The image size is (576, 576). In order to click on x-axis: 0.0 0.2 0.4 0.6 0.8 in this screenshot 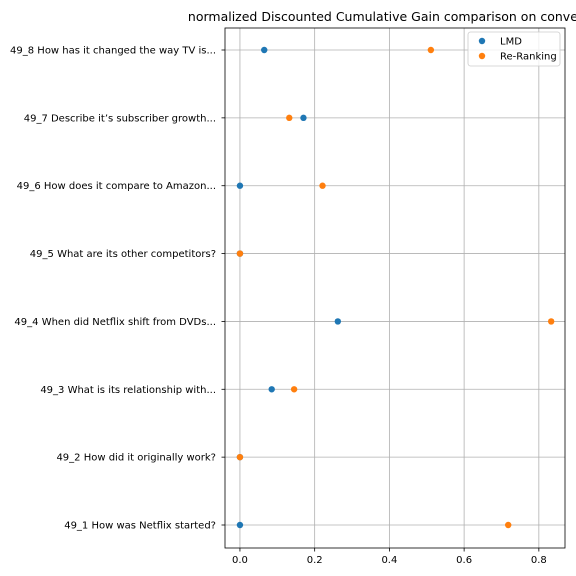, I will do `click(389, 557)`.